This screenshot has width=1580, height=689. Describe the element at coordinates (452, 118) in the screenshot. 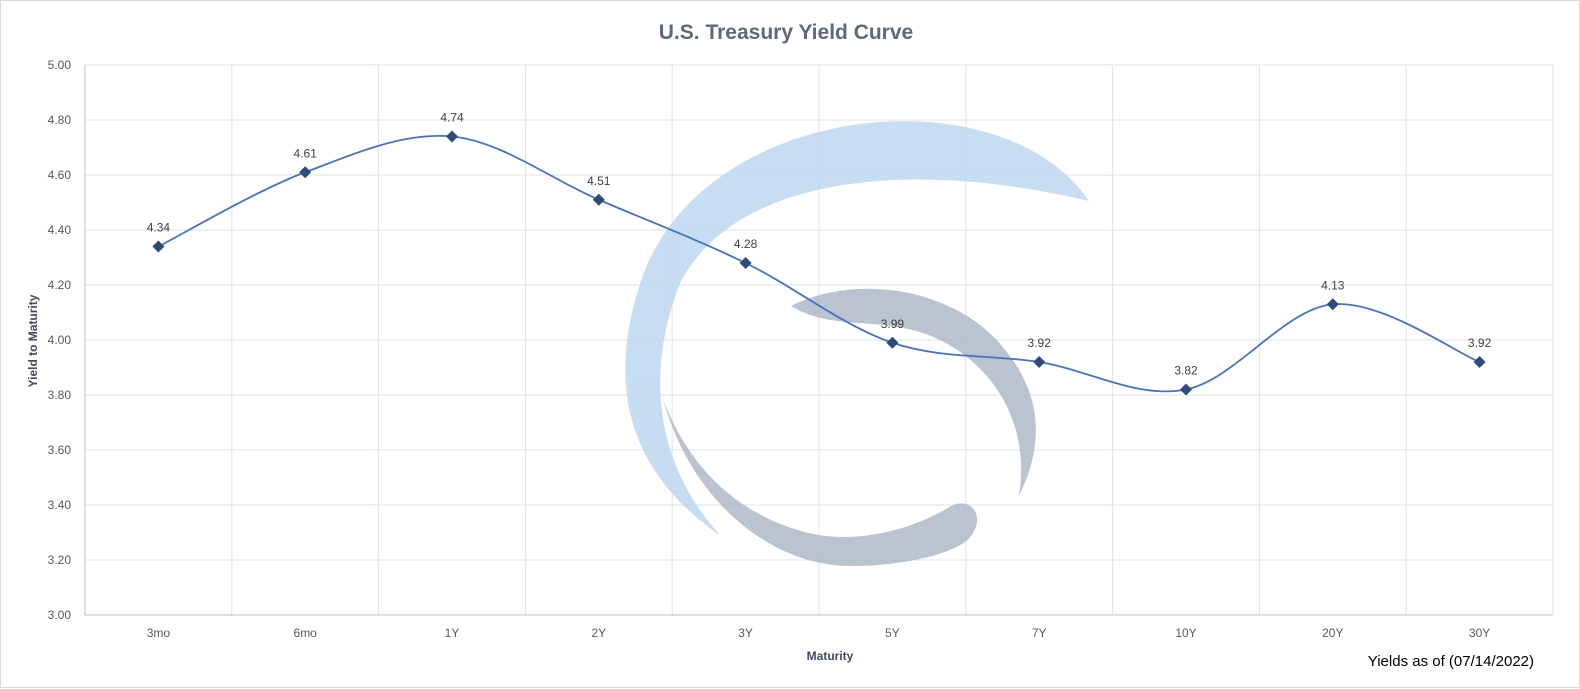

I see `data-label: 4.74` at that location.